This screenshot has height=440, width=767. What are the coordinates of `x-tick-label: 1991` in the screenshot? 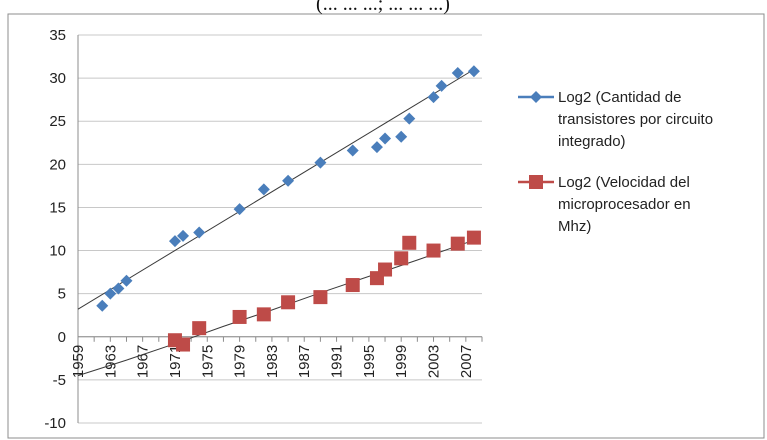 It's located at (337, 361).